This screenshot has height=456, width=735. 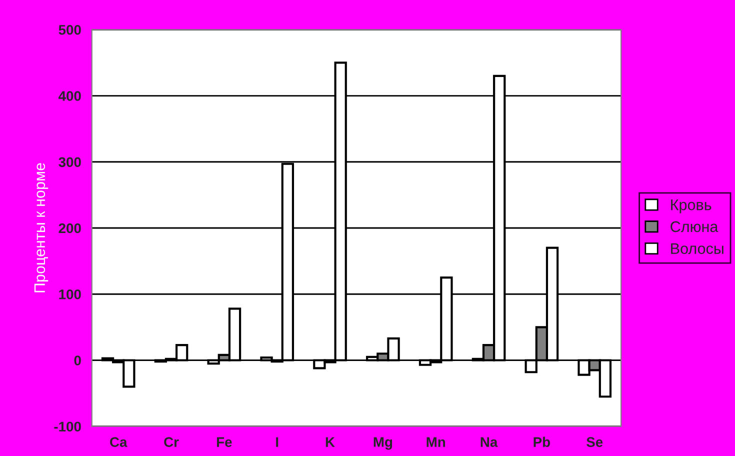 What do you see at coordinates (694, 226) in the screenshot?
I see `legend-label: Слюна` at bounding box center [694, 226].